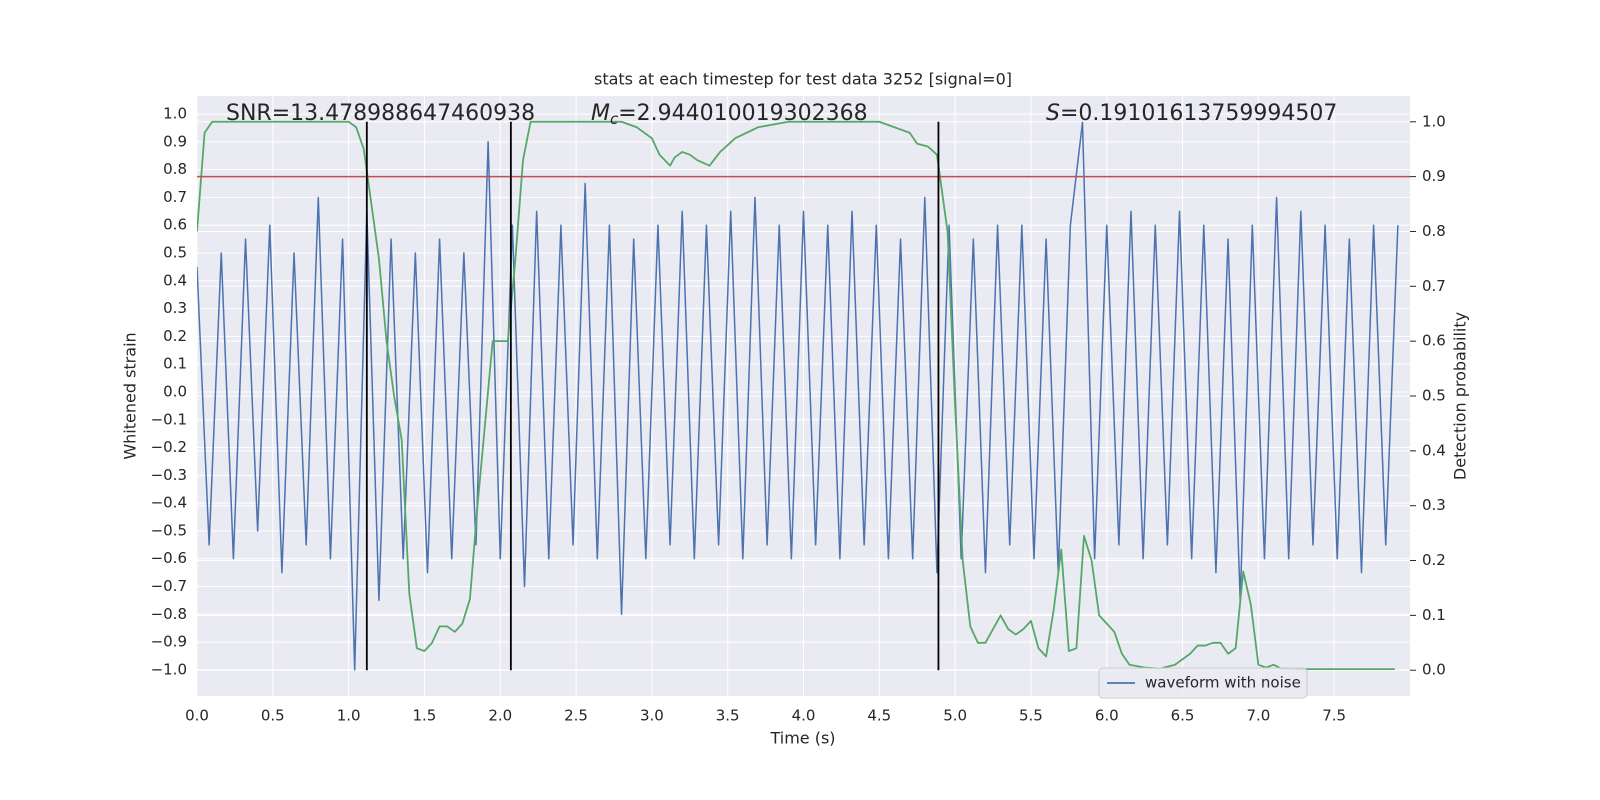  I want to click on y-tick-label: −0.2, so click(169, 447).